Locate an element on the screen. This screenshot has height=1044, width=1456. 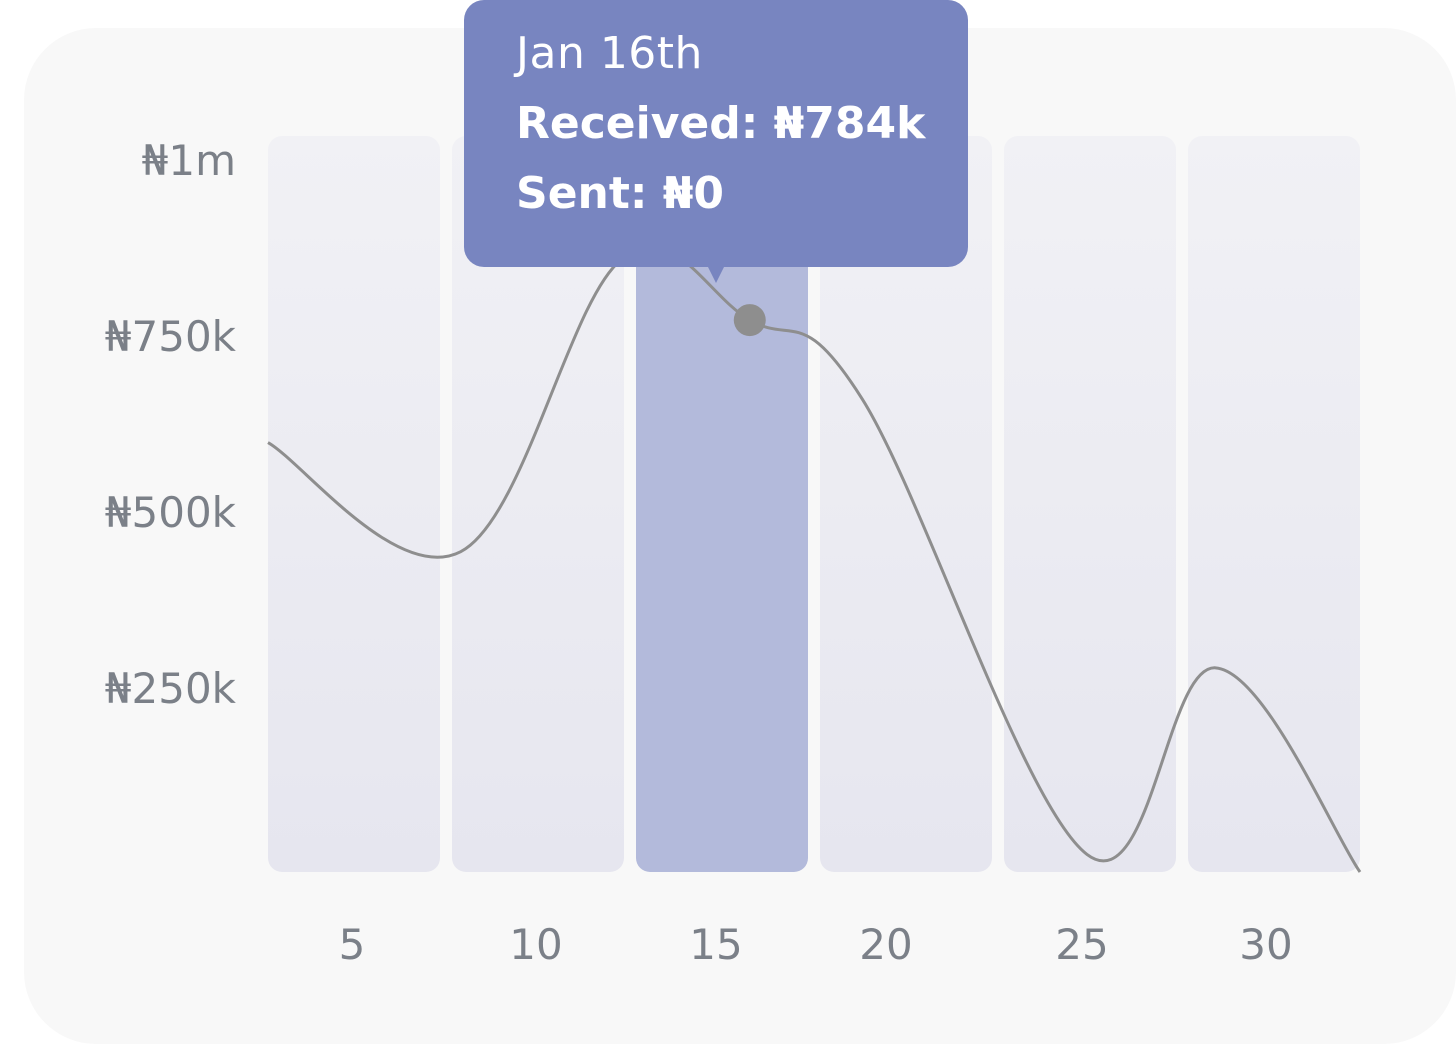
tooltip: Jan 16th Received: ₦784k Sent: ₦0 is located at coordinates (716, 141).